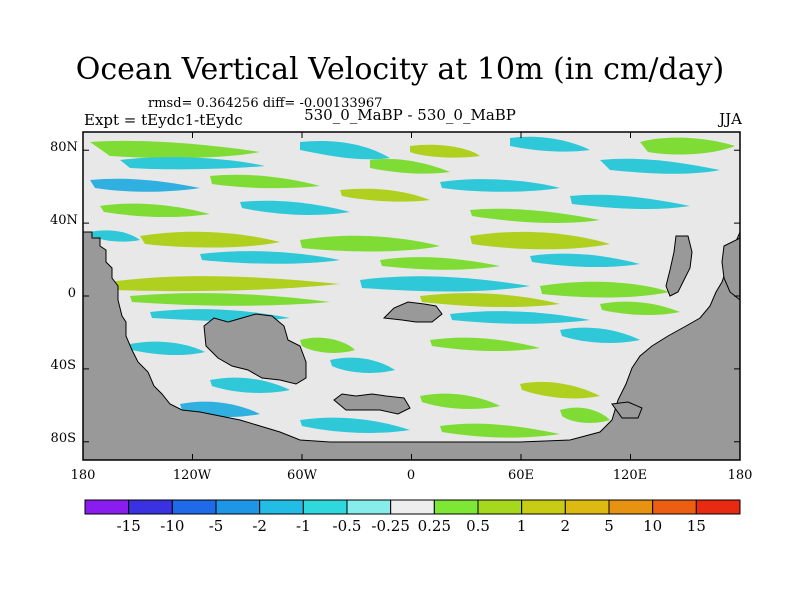 This screenshot has height=600, width=800. Describe the element at coordinates (478, 526) in the screenshot. I see `colorbar-label: 0.5` at that location.